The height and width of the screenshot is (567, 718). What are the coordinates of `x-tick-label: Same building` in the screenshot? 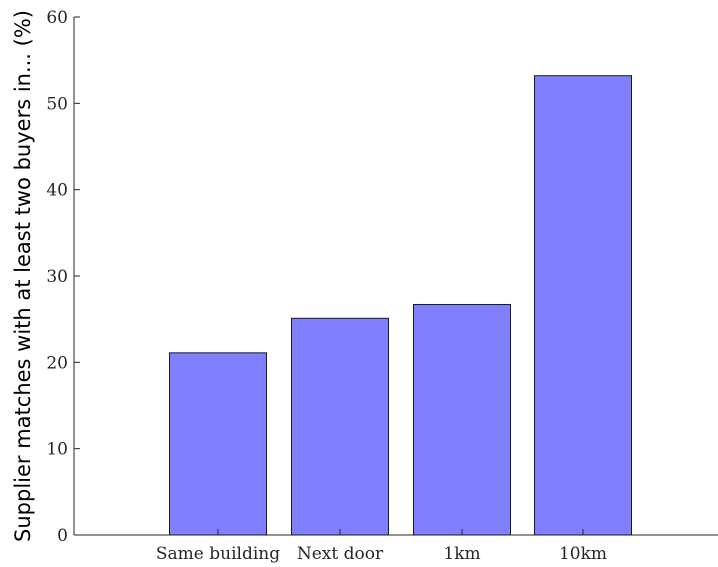 It's located at (218, 554).